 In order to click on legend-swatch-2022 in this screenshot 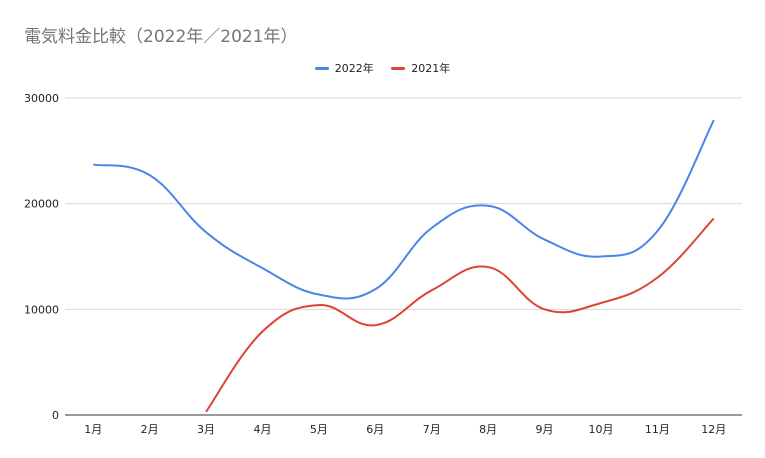, I will do `click(321, 68)`.